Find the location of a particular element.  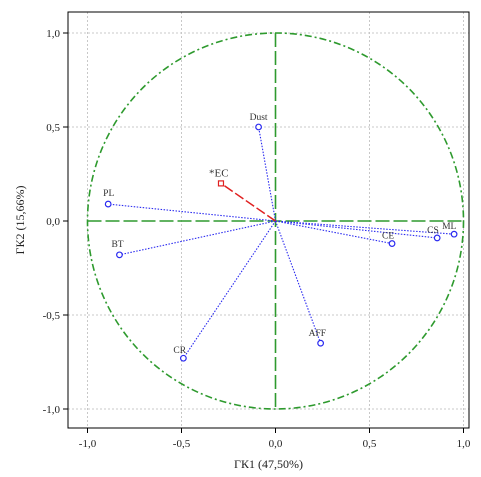

point-dust is located at coordinates (258, 127).